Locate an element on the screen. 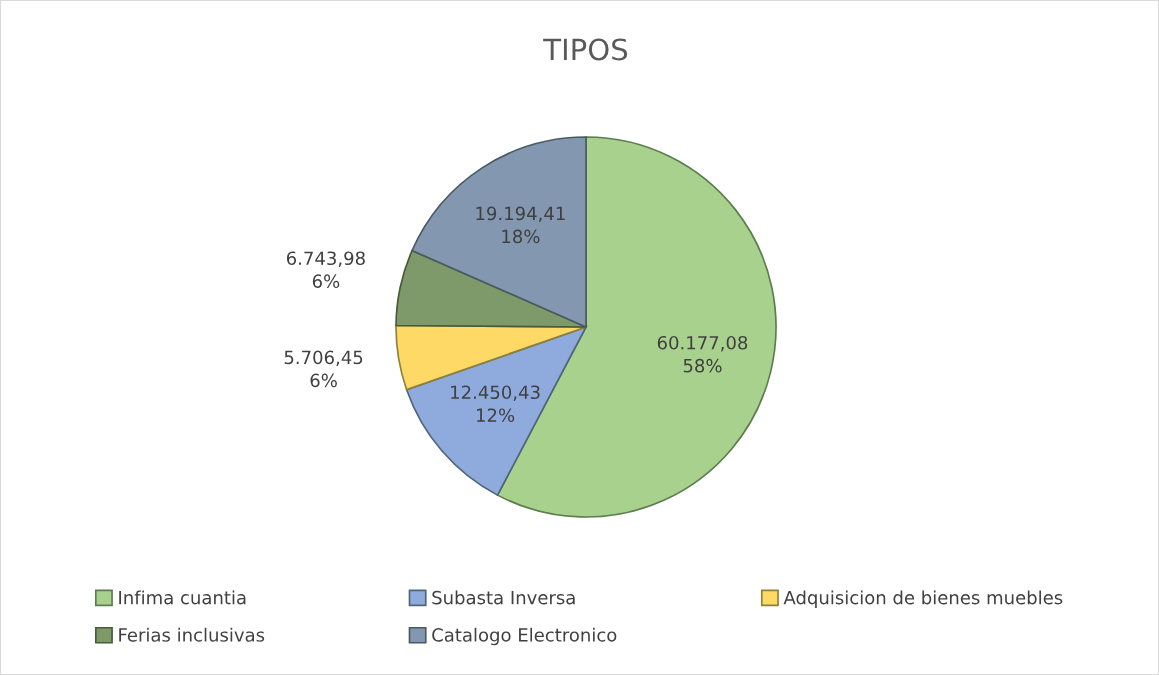  data-label: 60.177,08 58% is located at coordinates (702, 354).